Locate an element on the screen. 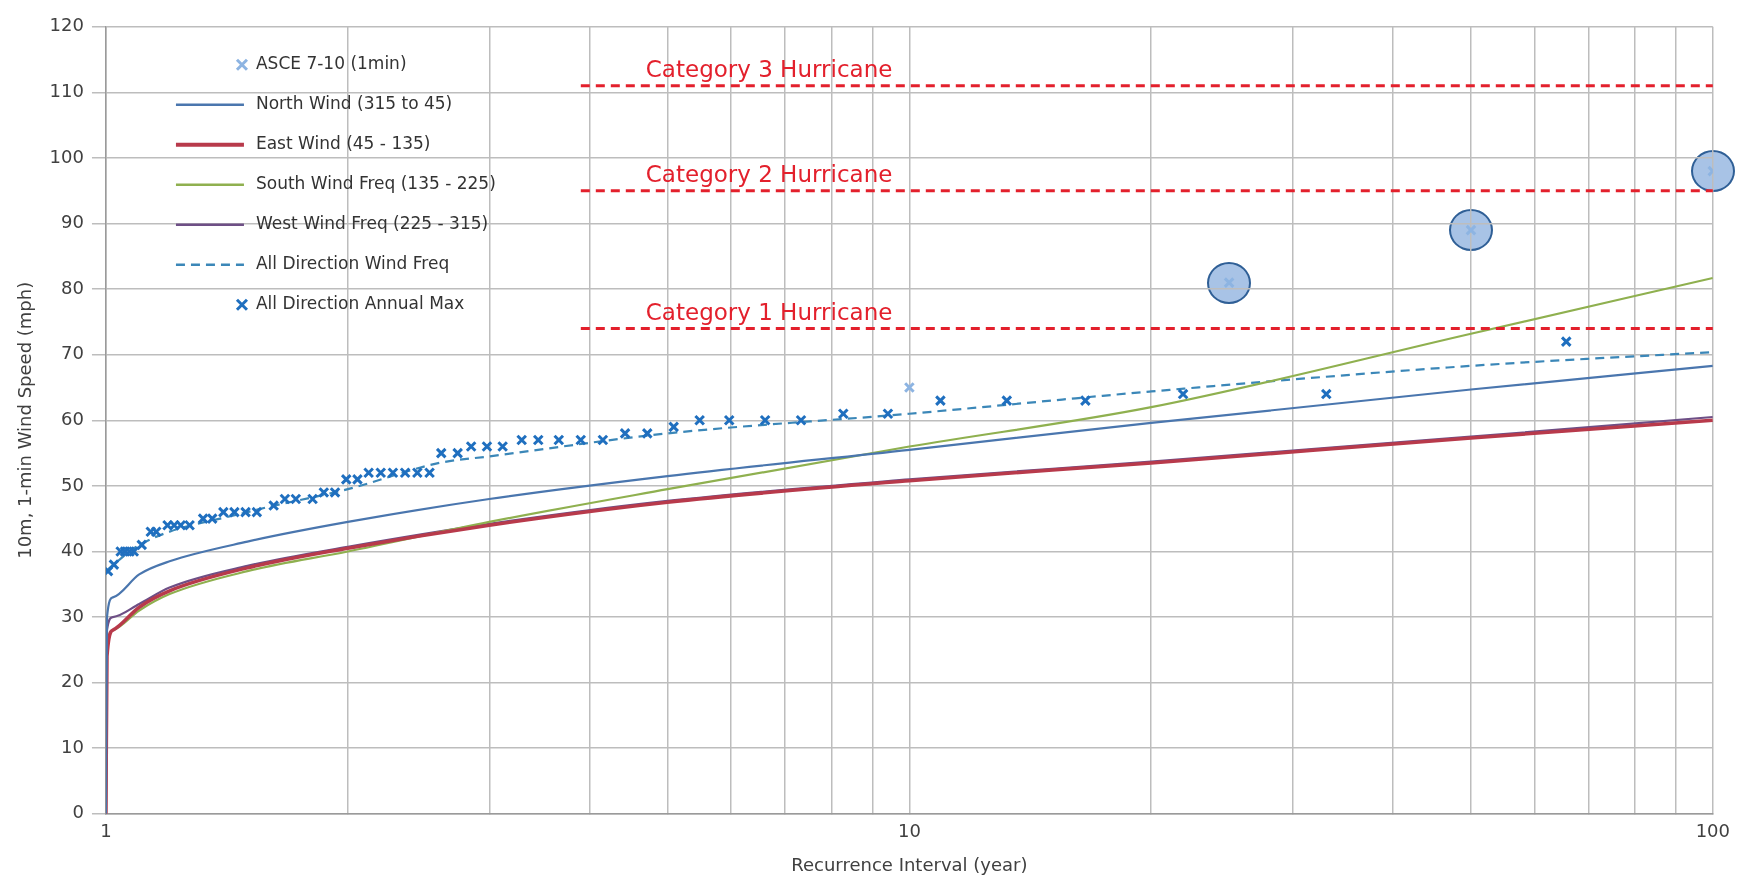  y-tick-label: 20 is located at coordinates (72, 681).